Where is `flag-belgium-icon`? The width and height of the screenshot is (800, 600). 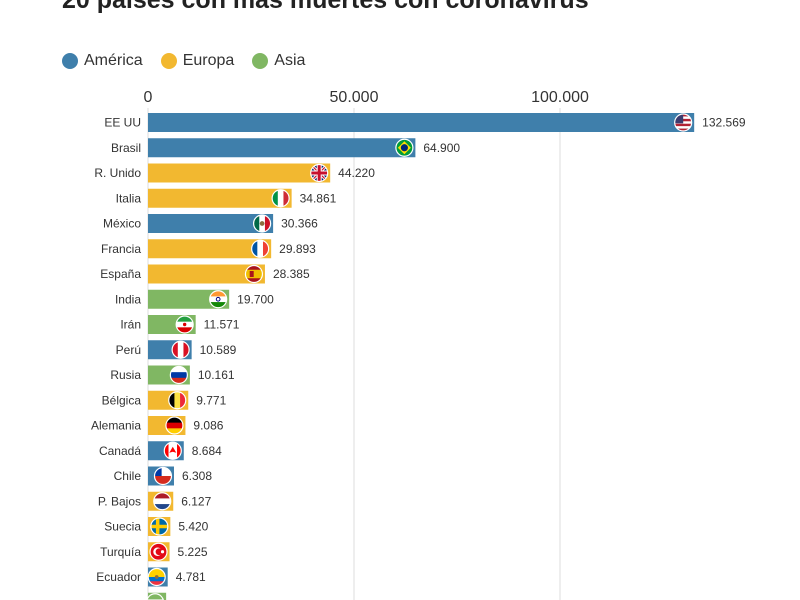 flag-belgium-icon is located at coordinates (177, 400).